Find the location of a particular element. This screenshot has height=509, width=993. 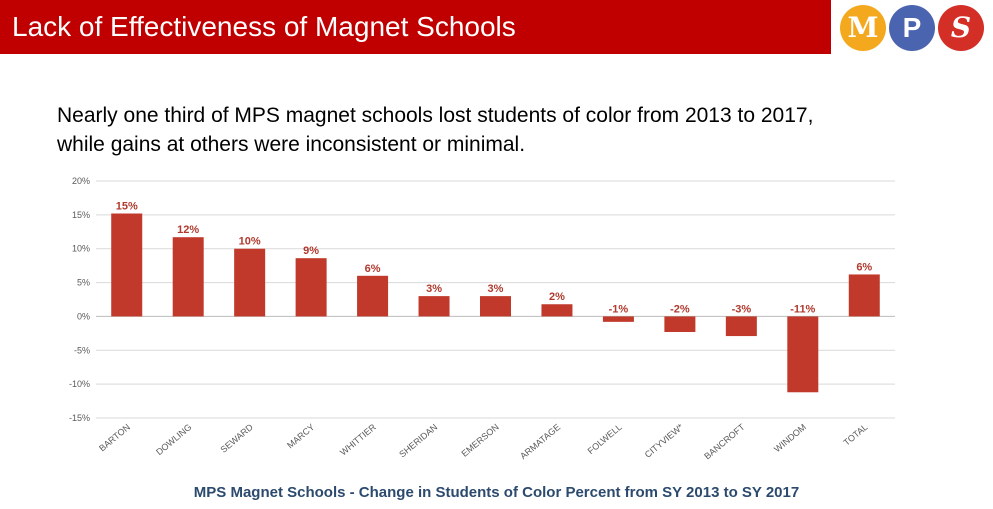

title-bar: Lack of Effectiveness of Magnet Schools is located at coordinates (415, 27).